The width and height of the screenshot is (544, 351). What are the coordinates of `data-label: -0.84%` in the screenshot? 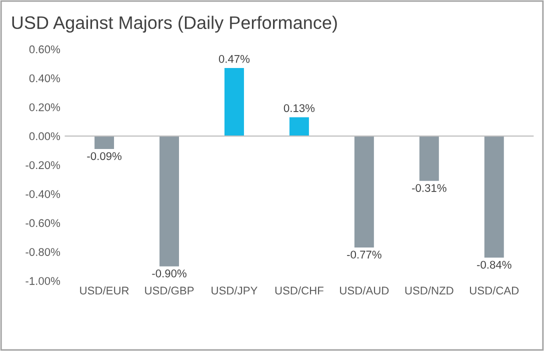 It's located at (494, 264).